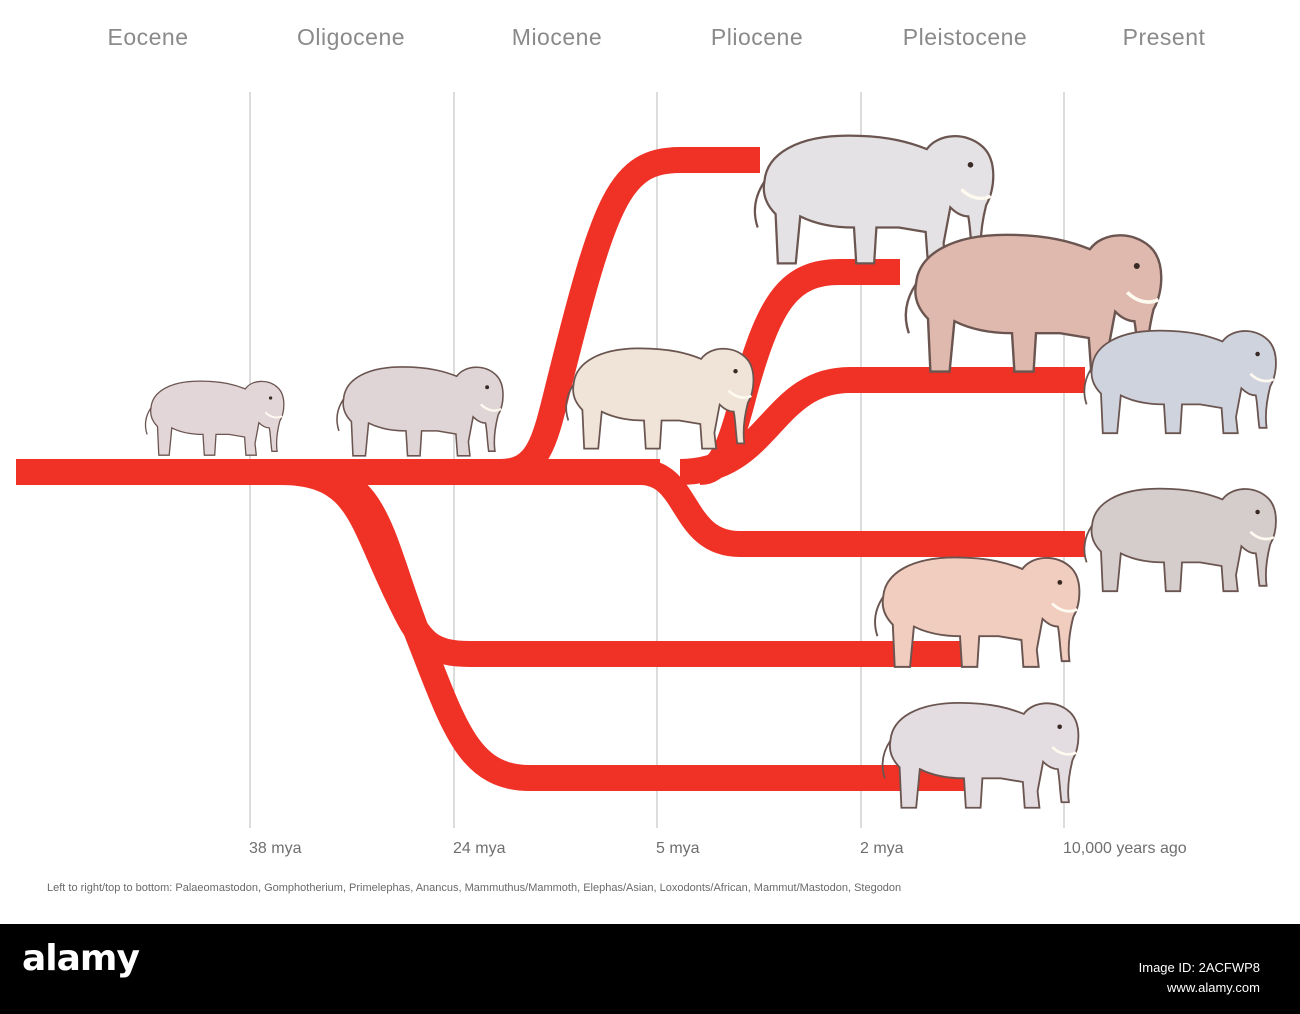  I want to click on tick-5mya: 5 mya, so click(678, 848).